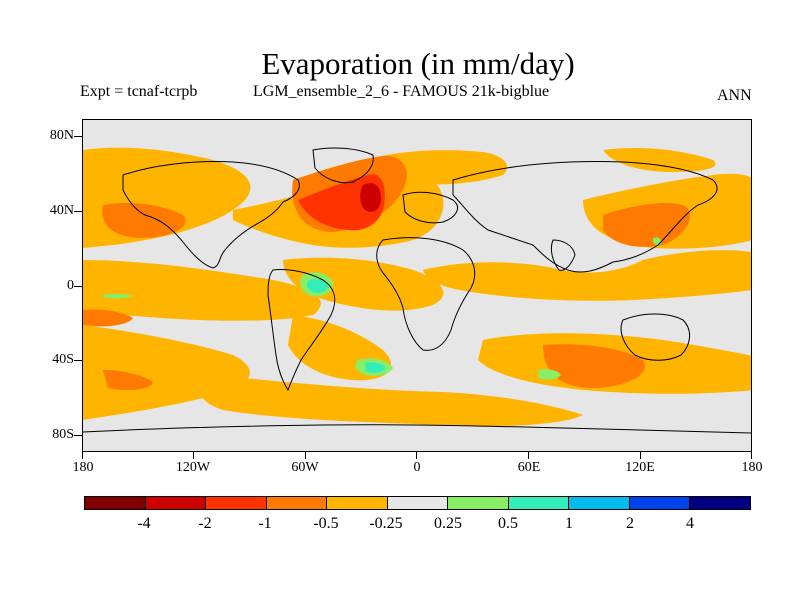  I want to click on colorbar-label: 0.25, so click(448, 523).